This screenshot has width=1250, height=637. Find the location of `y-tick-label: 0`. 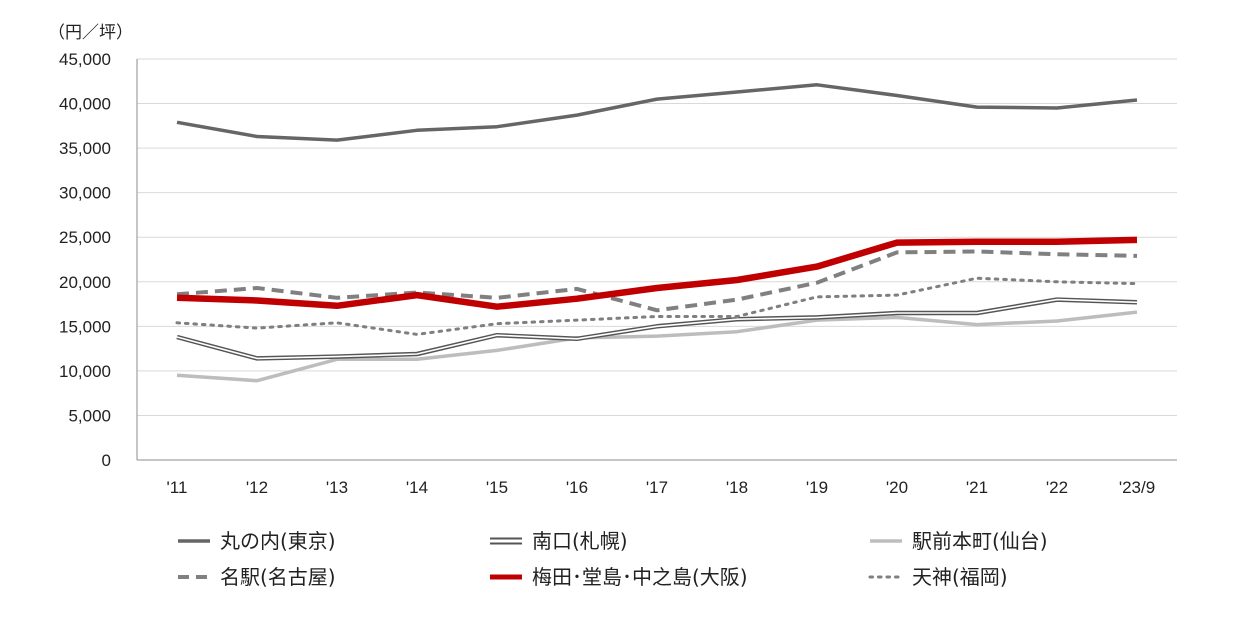

y-tick-label: 0 is located at coordinates (106, 460).